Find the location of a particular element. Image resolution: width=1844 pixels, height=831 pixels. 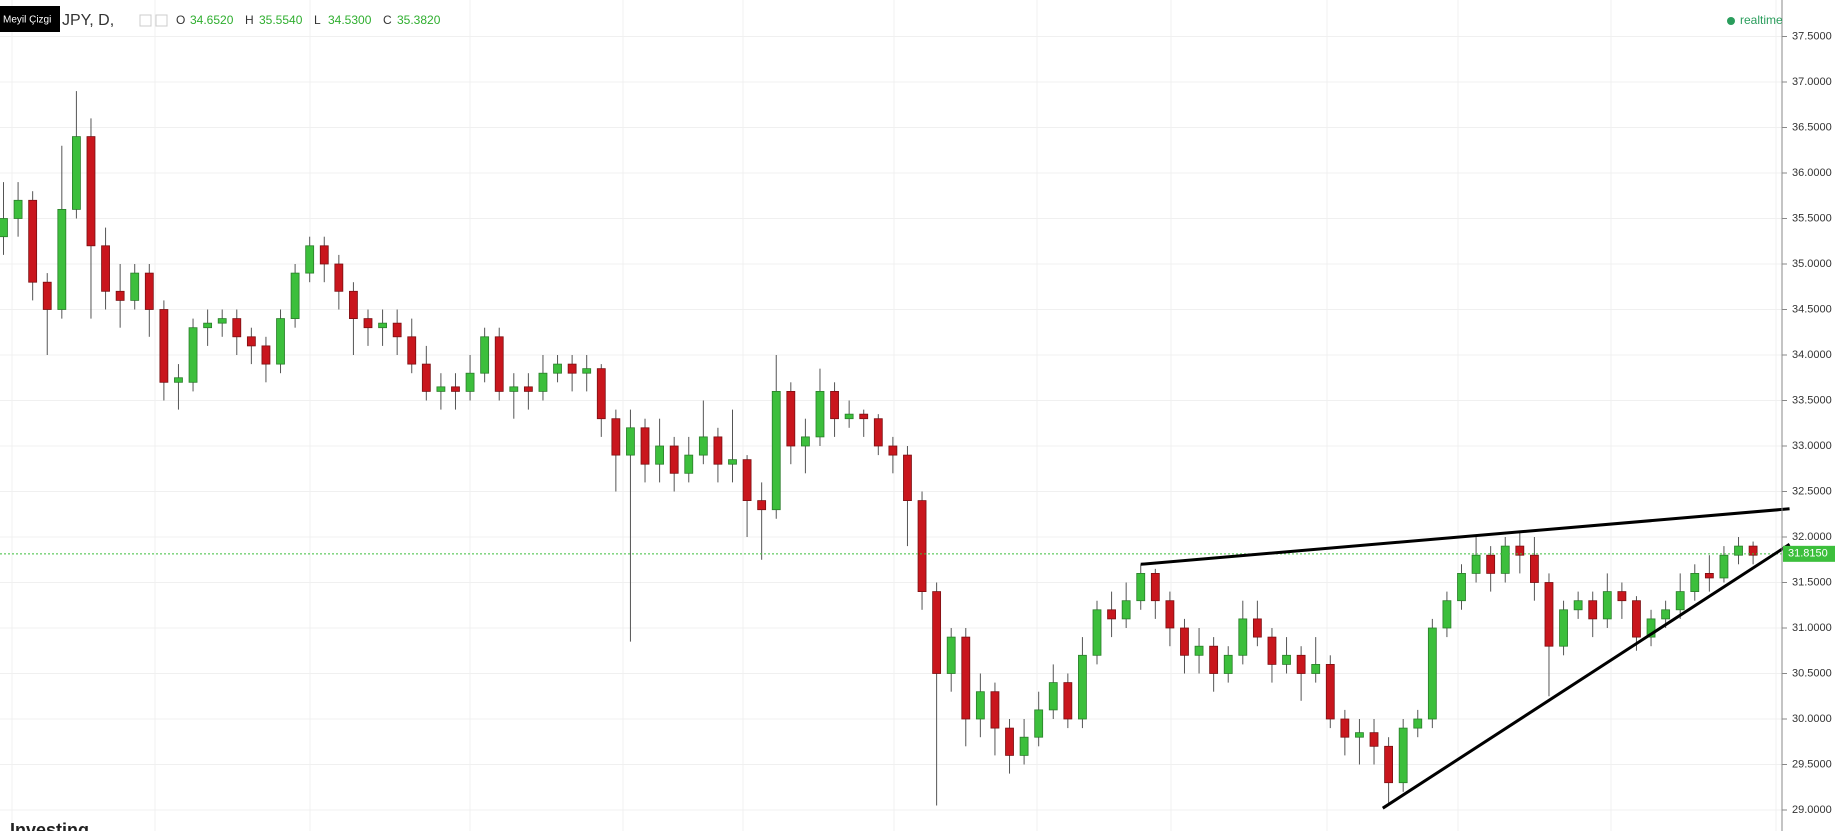

current-price-box is located at coordinates (1809, 553).